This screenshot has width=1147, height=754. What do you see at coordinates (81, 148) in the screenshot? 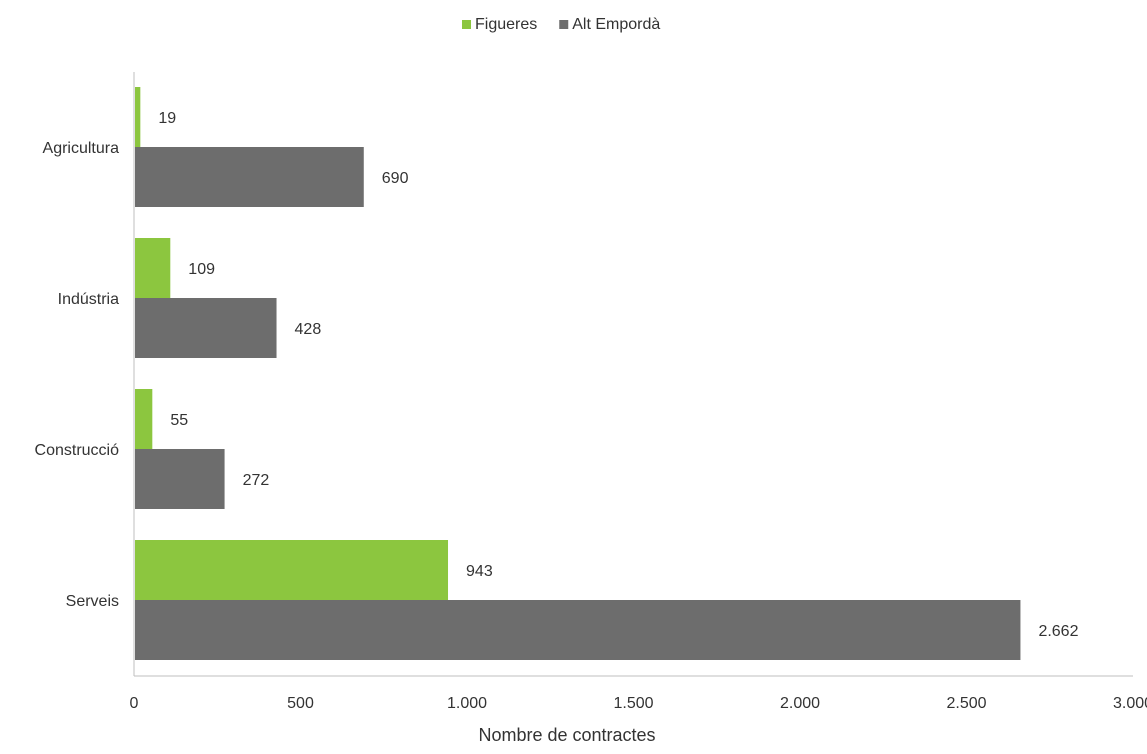
I see `category-label-agricultura: Agricultura` at bounding box center [81, 148].